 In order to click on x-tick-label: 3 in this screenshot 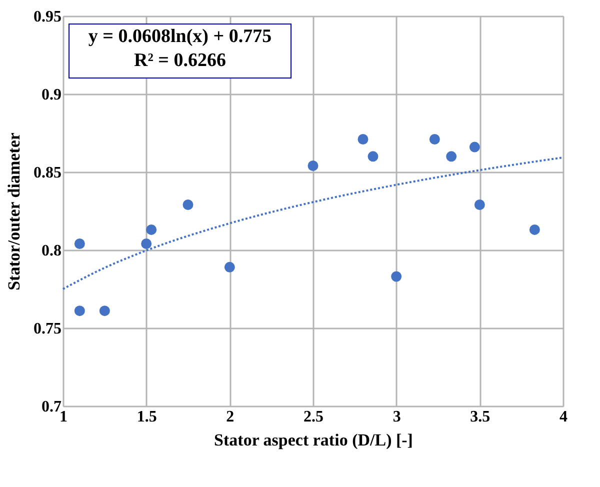, I will do `click(396, 417)`.